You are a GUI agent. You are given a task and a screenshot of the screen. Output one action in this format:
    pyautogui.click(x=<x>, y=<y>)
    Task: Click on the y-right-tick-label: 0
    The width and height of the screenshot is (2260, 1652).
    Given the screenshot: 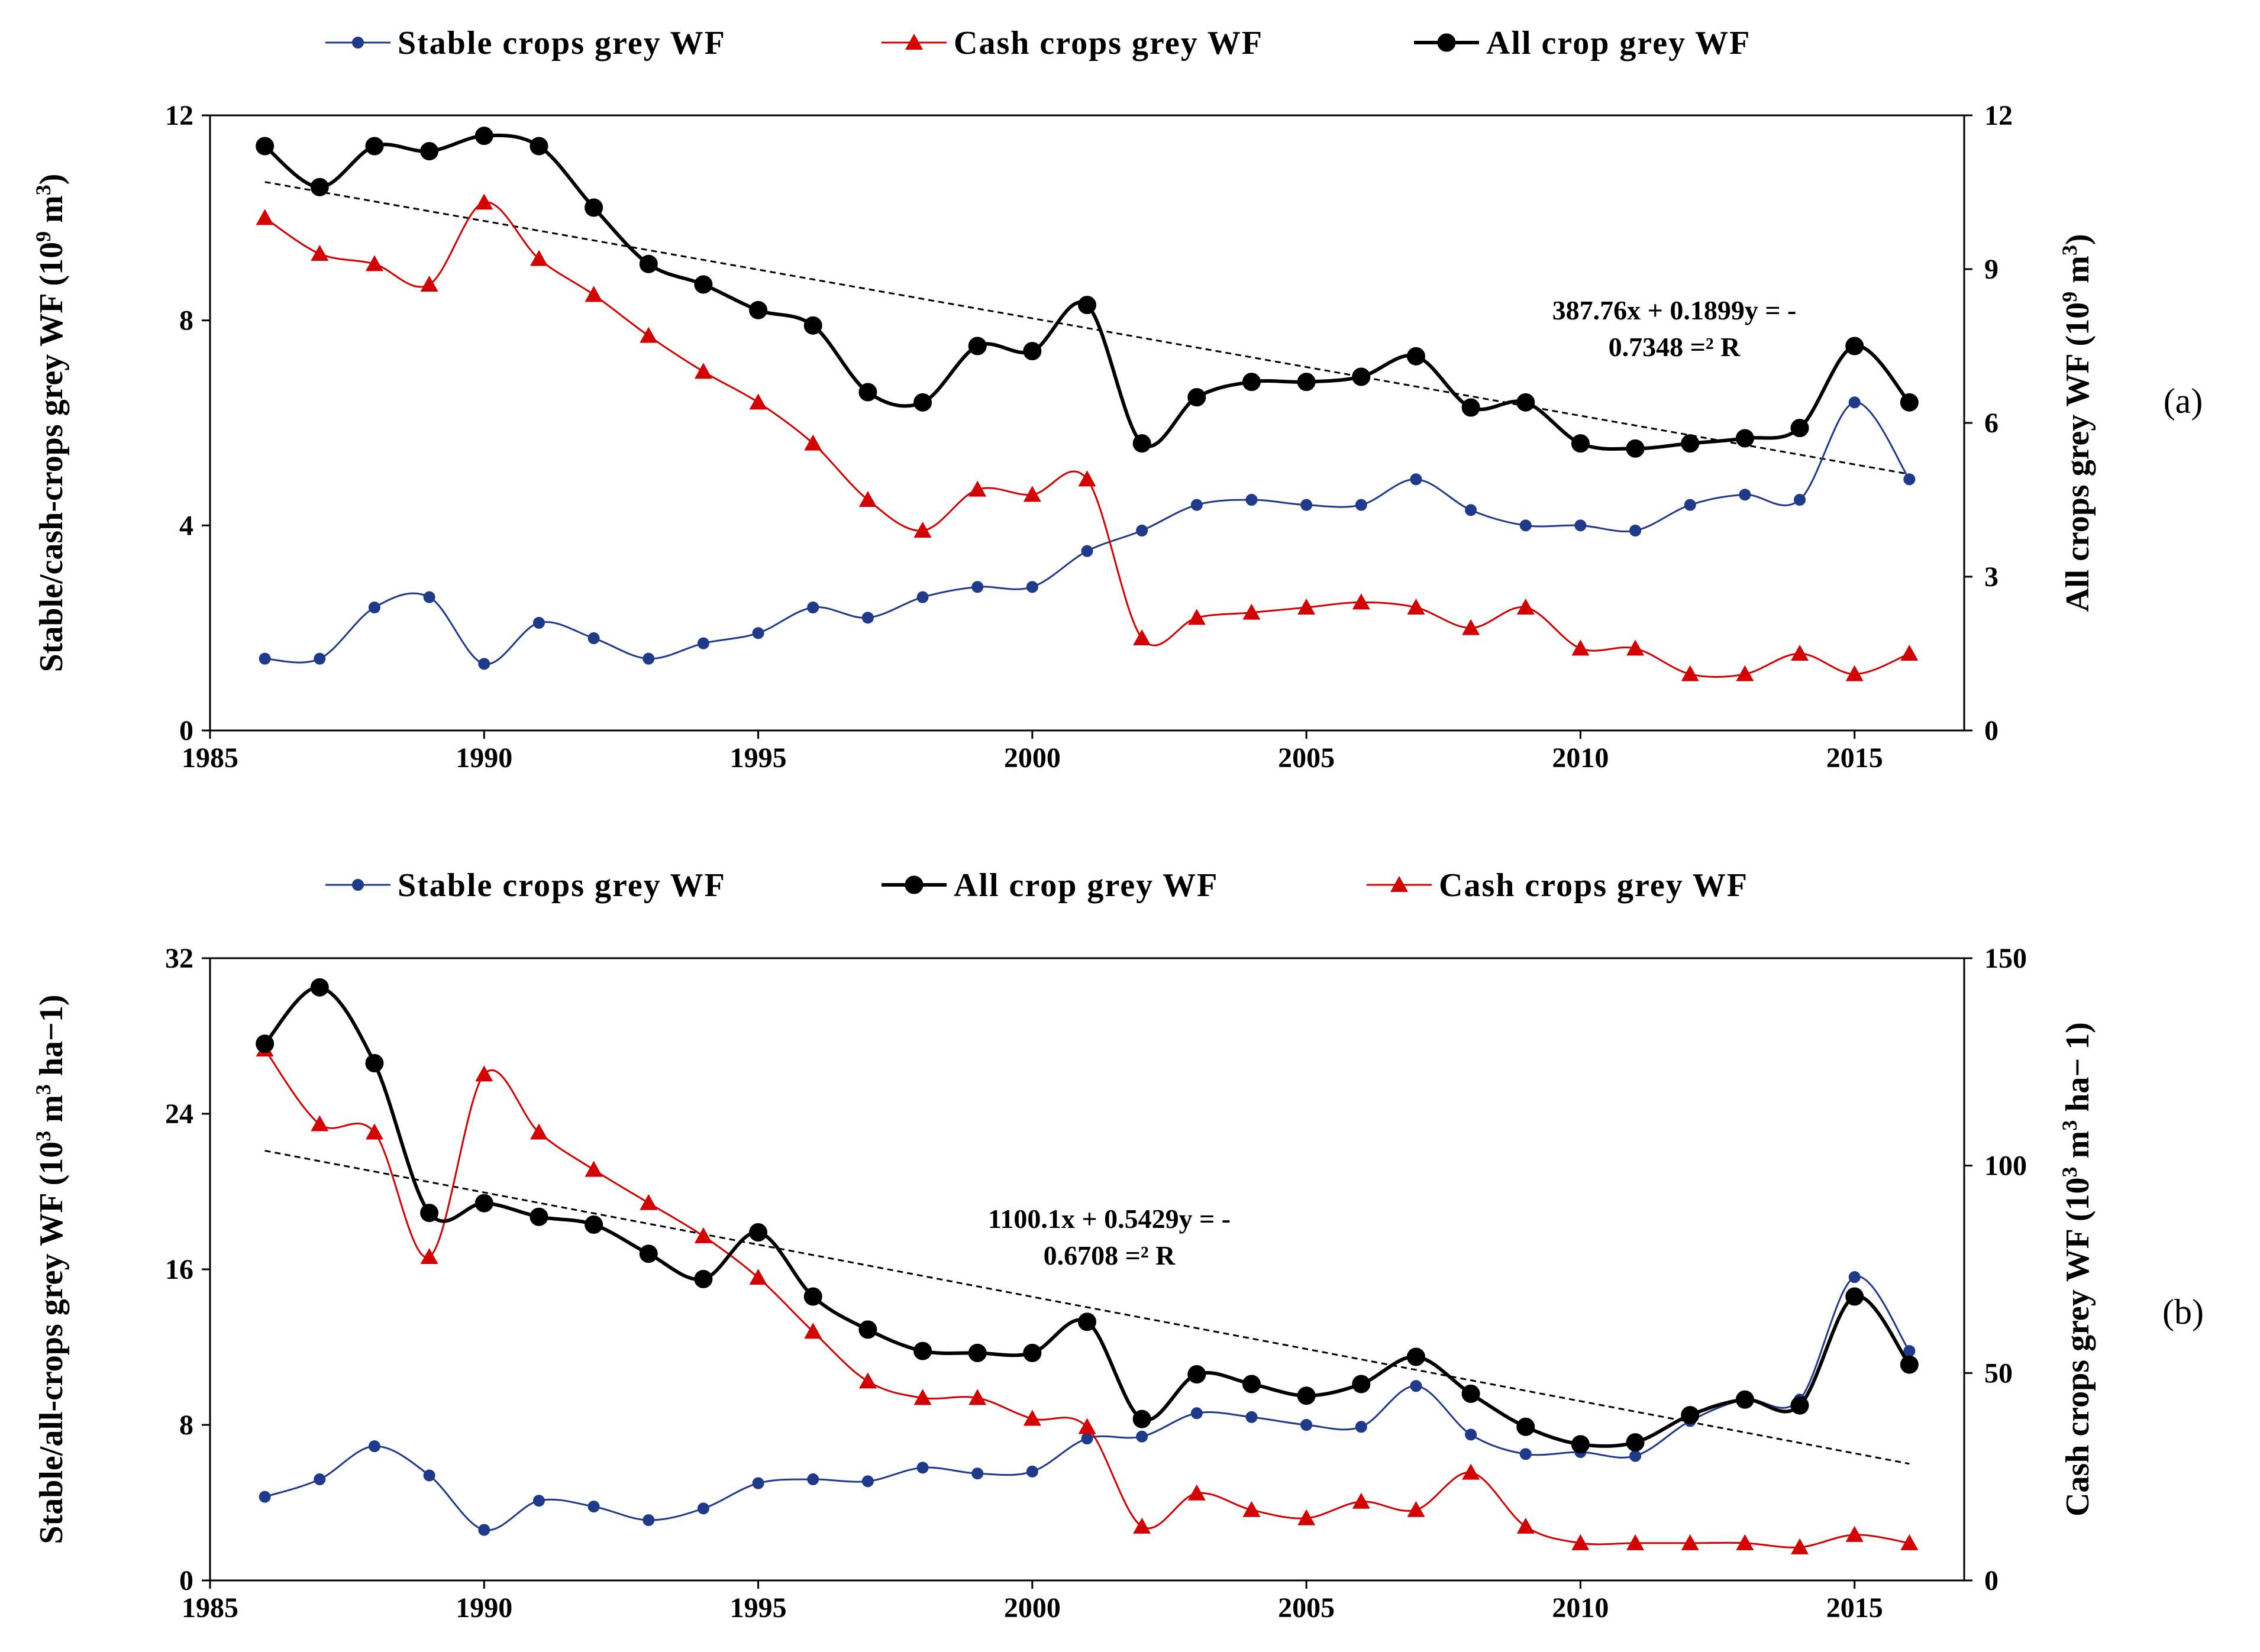 What is the action you would take?
    pyautogui.click(x=1991, y=1580)
    